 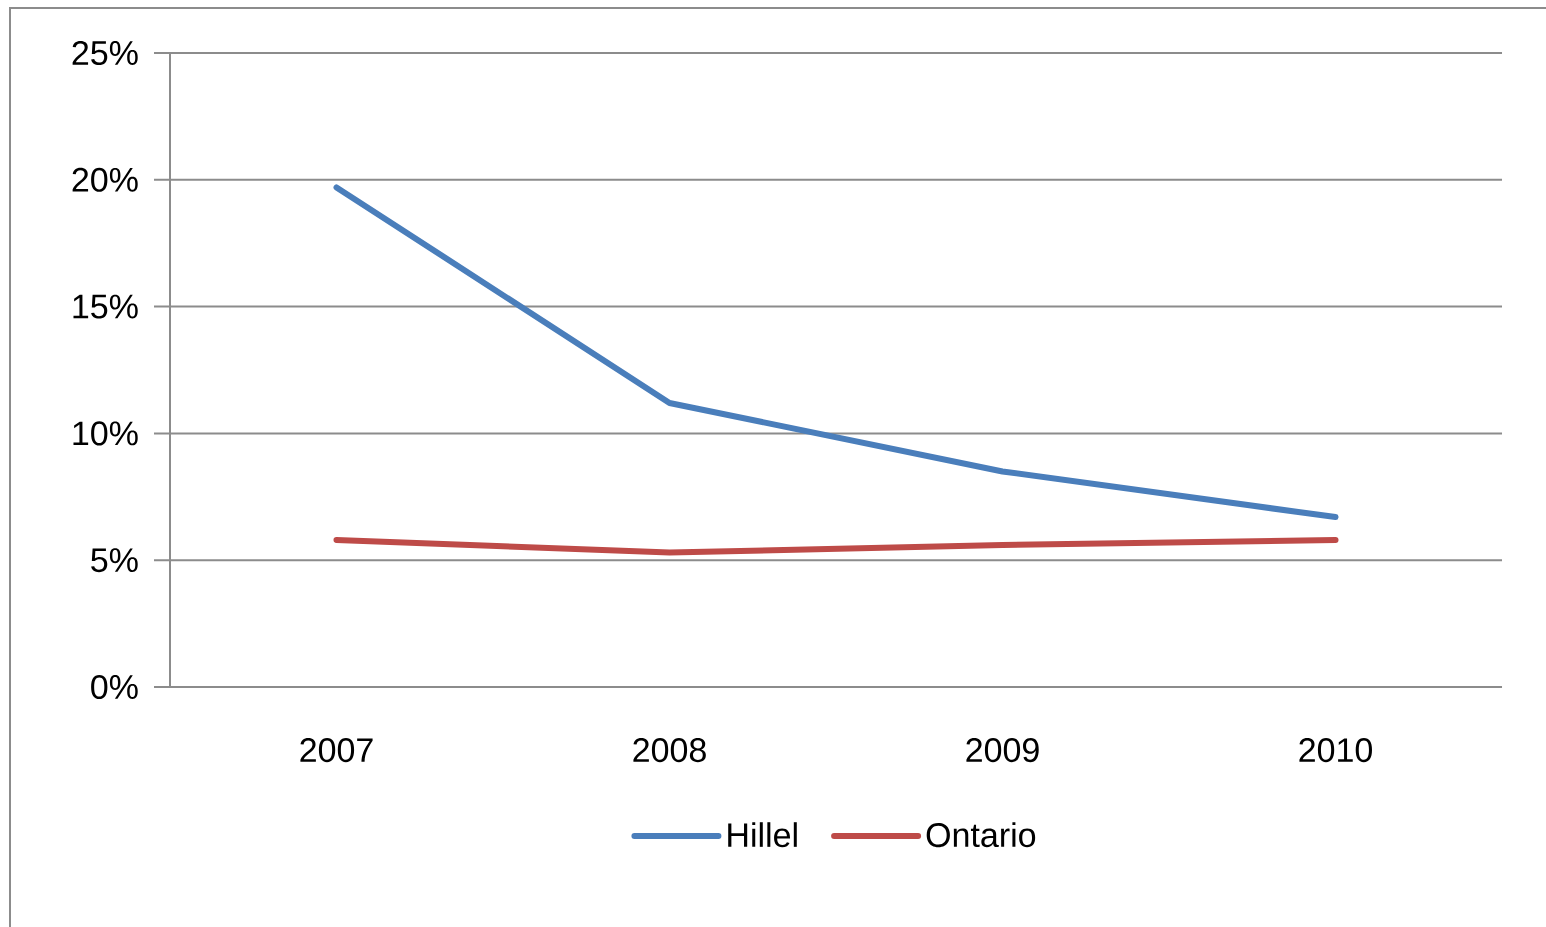 I want to click on y-tick-label: 5%, so click(x=114, y=560).